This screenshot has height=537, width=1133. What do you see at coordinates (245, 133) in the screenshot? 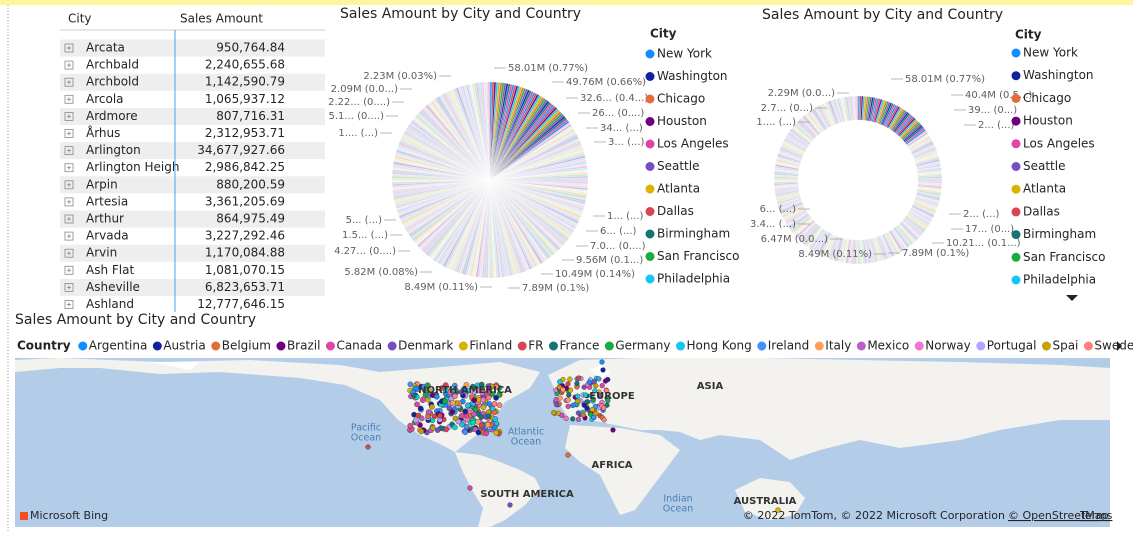
I see `cell: 2,312,953.71` at bounding box center [245, 133].